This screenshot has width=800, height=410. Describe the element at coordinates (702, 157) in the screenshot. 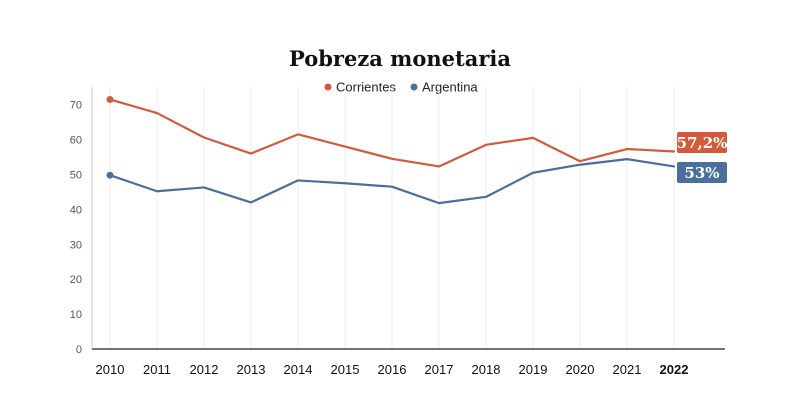

I see `end-labels: 57,2% 53%` at that location.